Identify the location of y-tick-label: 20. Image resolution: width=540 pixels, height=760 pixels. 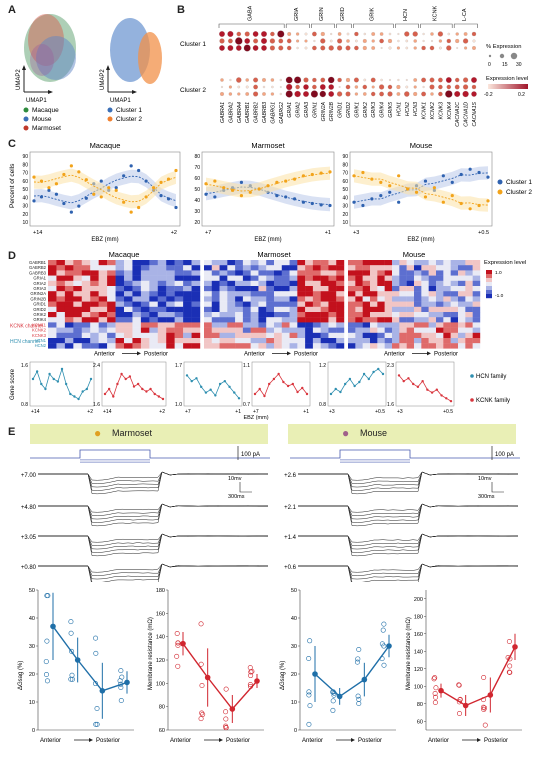
(197, 223).